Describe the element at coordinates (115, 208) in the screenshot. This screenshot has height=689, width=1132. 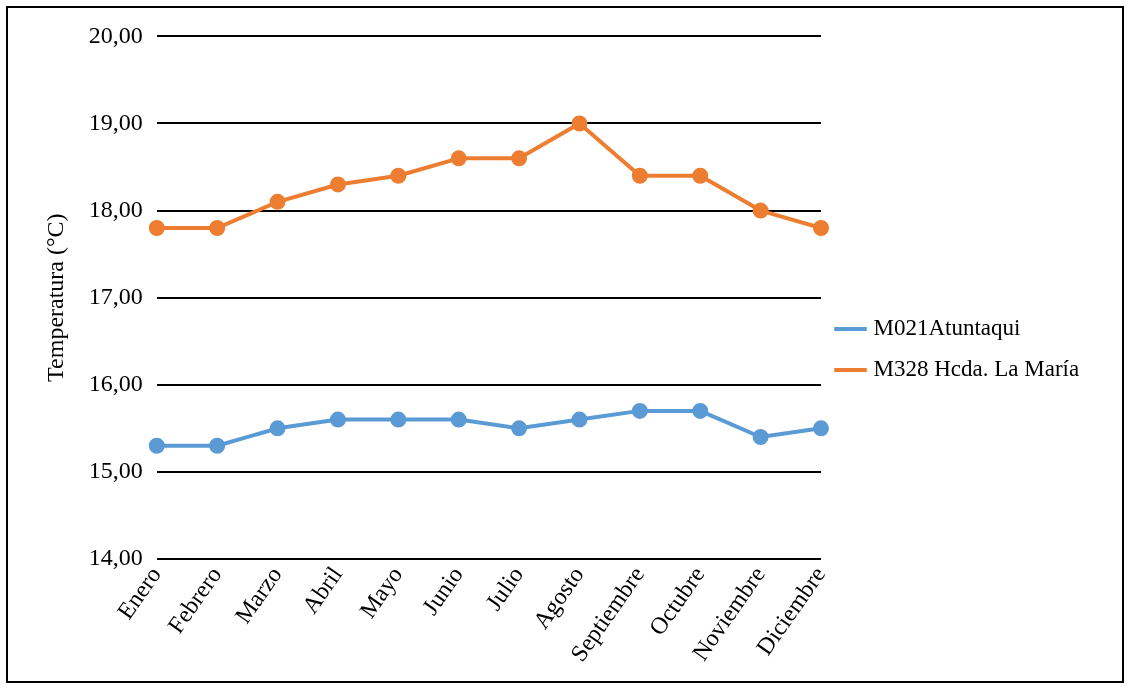
I see `y-tick-label: 18,00` at that location.